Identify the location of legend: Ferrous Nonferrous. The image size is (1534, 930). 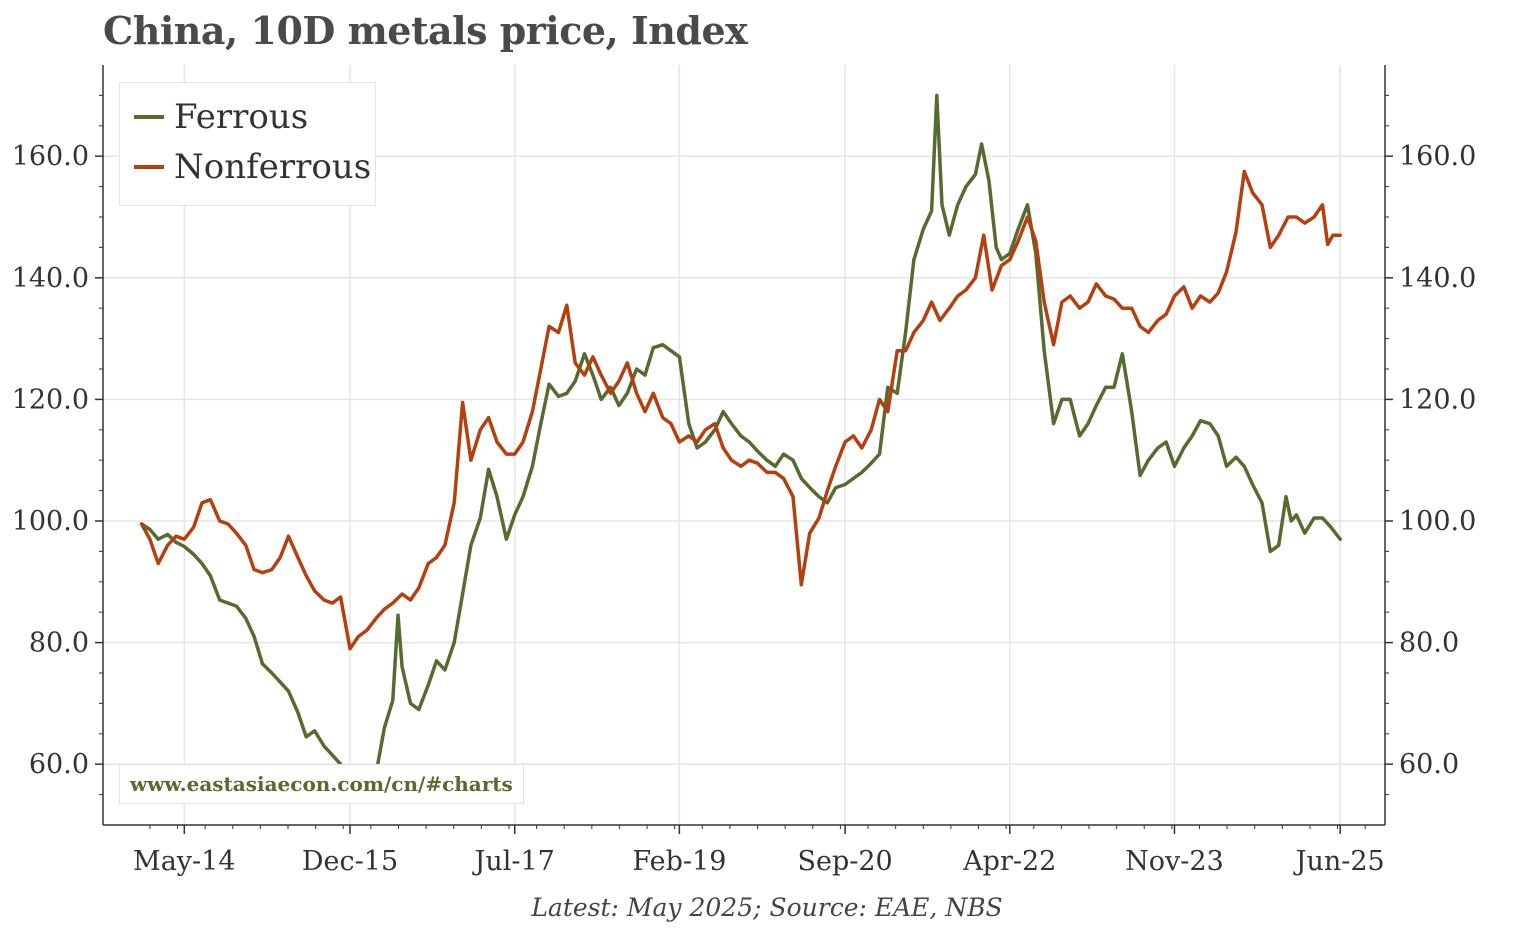
(247, 144).